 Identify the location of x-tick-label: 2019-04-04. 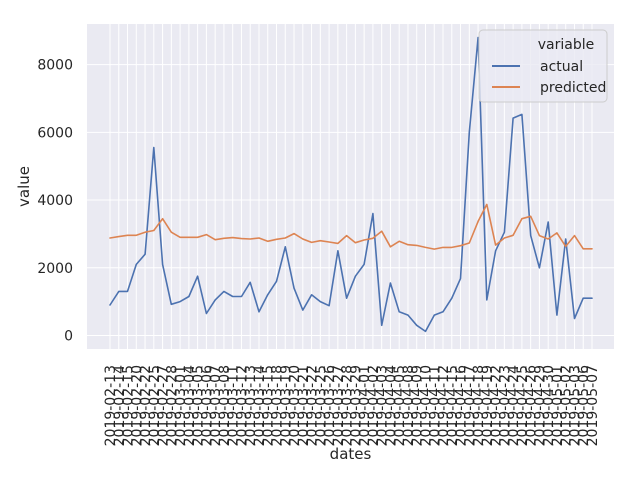
(391, 405).